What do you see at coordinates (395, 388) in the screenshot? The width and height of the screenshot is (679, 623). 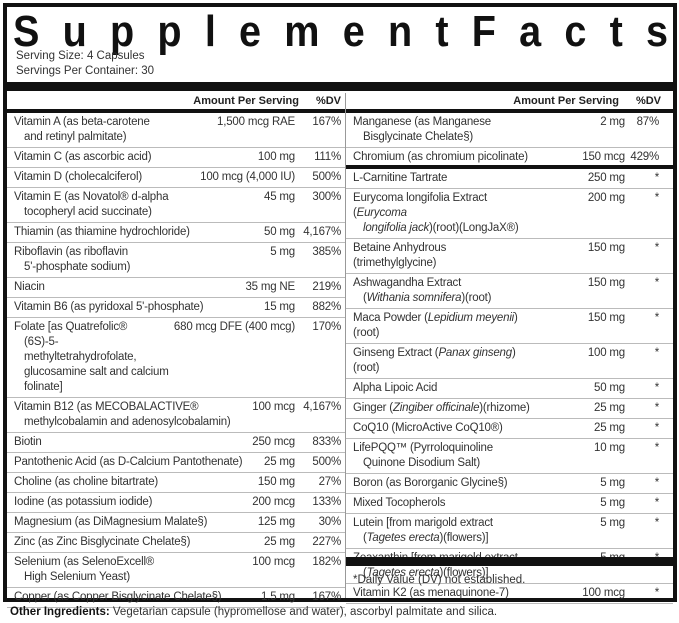 I see `name-text: Alpha Lipoic Acid` at bounding box center [395, 388].